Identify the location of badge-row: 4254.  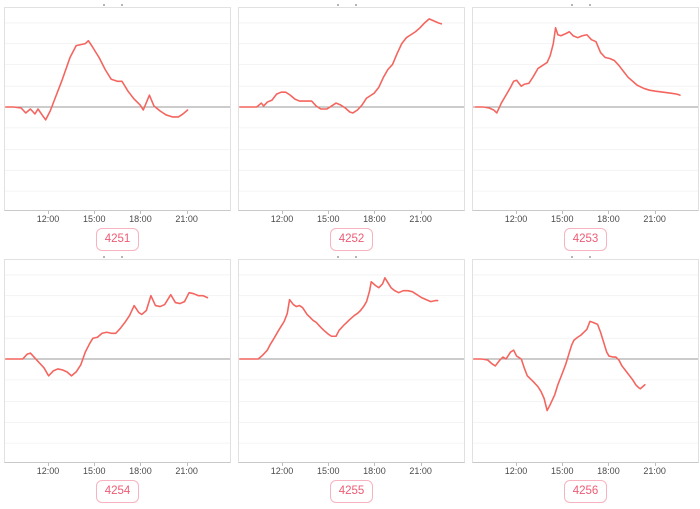
(117, 491).